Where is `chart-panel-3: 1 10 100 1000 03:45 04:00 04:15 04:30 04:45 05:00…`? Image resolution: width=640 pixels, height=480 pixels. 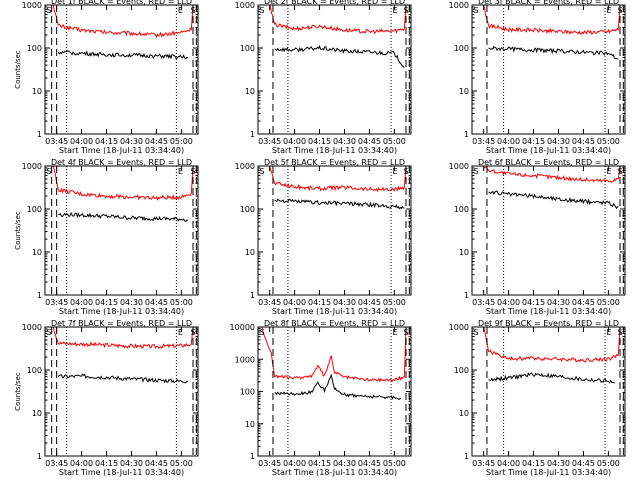
chart-panel-3: 1 10 100 1000 03:45 04:00 04:15 04:30 04:45 05:00… is located at coordinates (537, 77).